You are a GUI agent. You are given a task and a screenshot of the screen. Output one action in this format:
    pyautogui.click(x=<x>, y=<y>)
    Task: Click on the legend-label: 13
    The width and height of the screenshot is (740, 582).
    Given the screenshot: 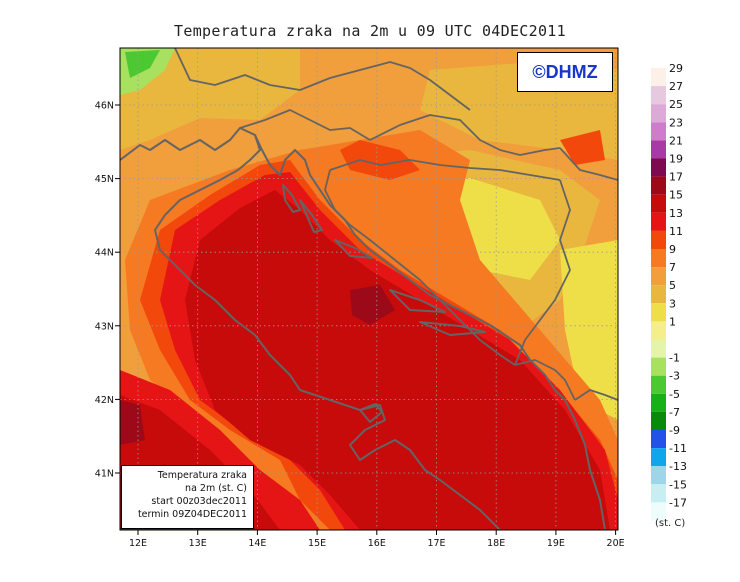 What is the action you would take?
    pyautogui.click(x=676, y=213)
    